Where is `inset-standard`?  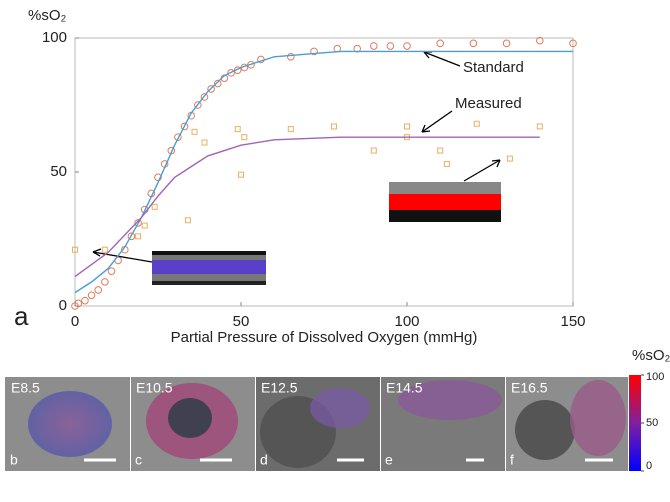
inset-standard is located at coordinates (445, 202).